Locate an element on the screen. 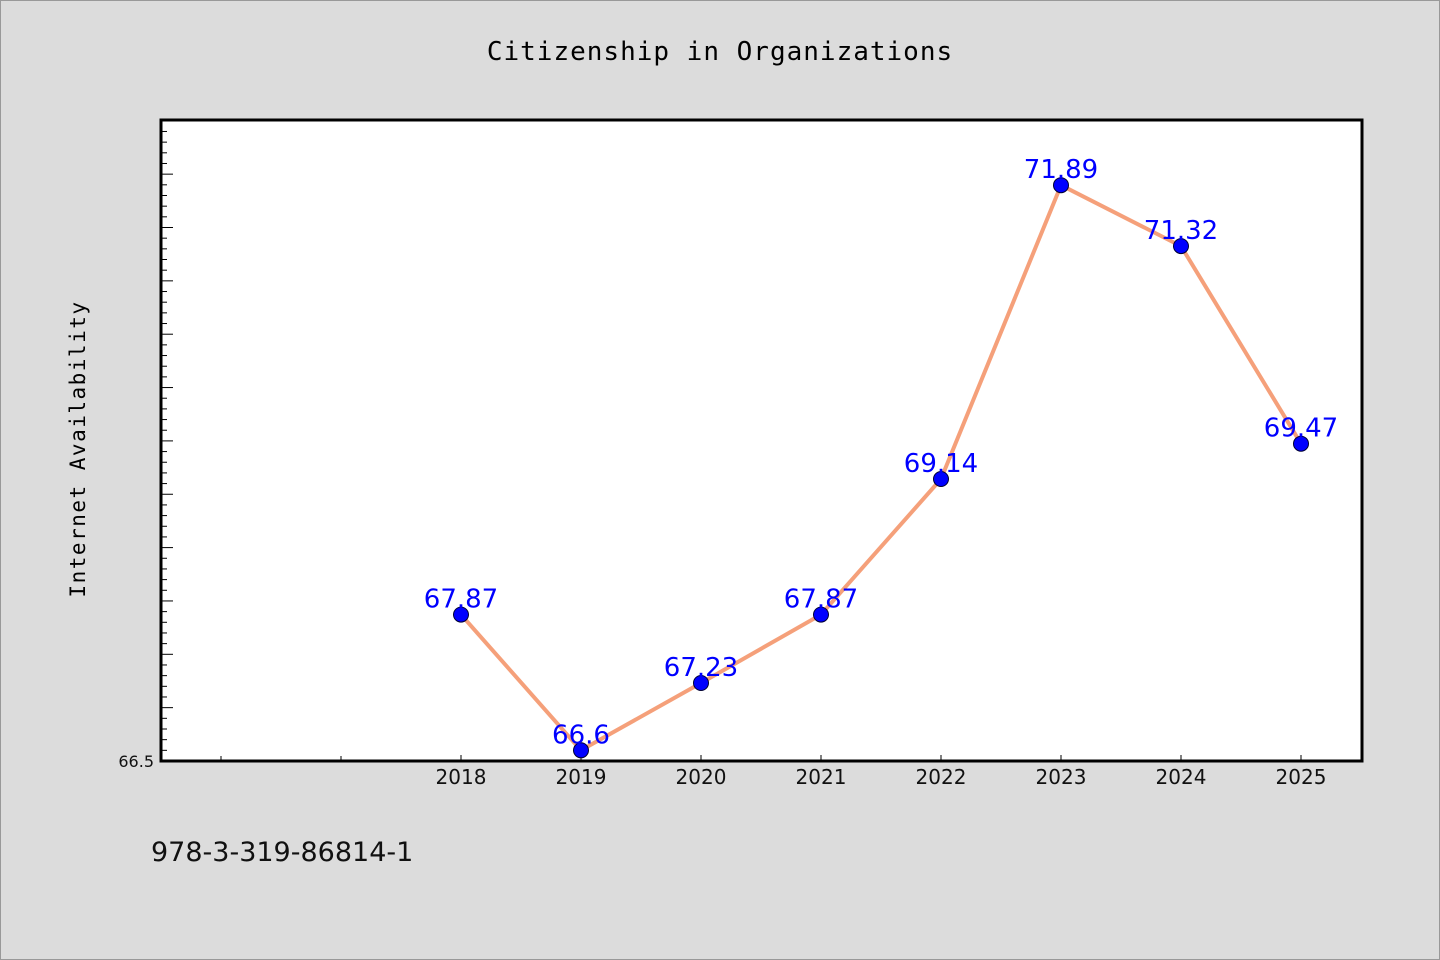 This screenshot has width=1440, height=960. data-point-label: 71.89 is located at coordinates (1061, 170).